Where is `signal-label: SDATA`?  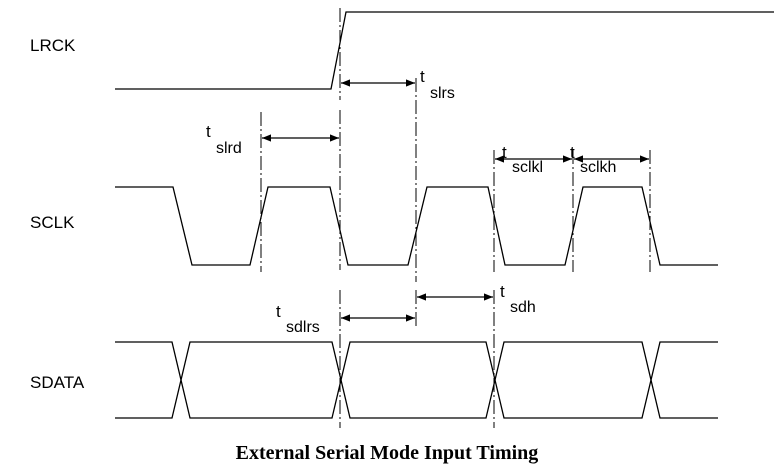 signal-label: SDATA is located at coordinates (57, 382).